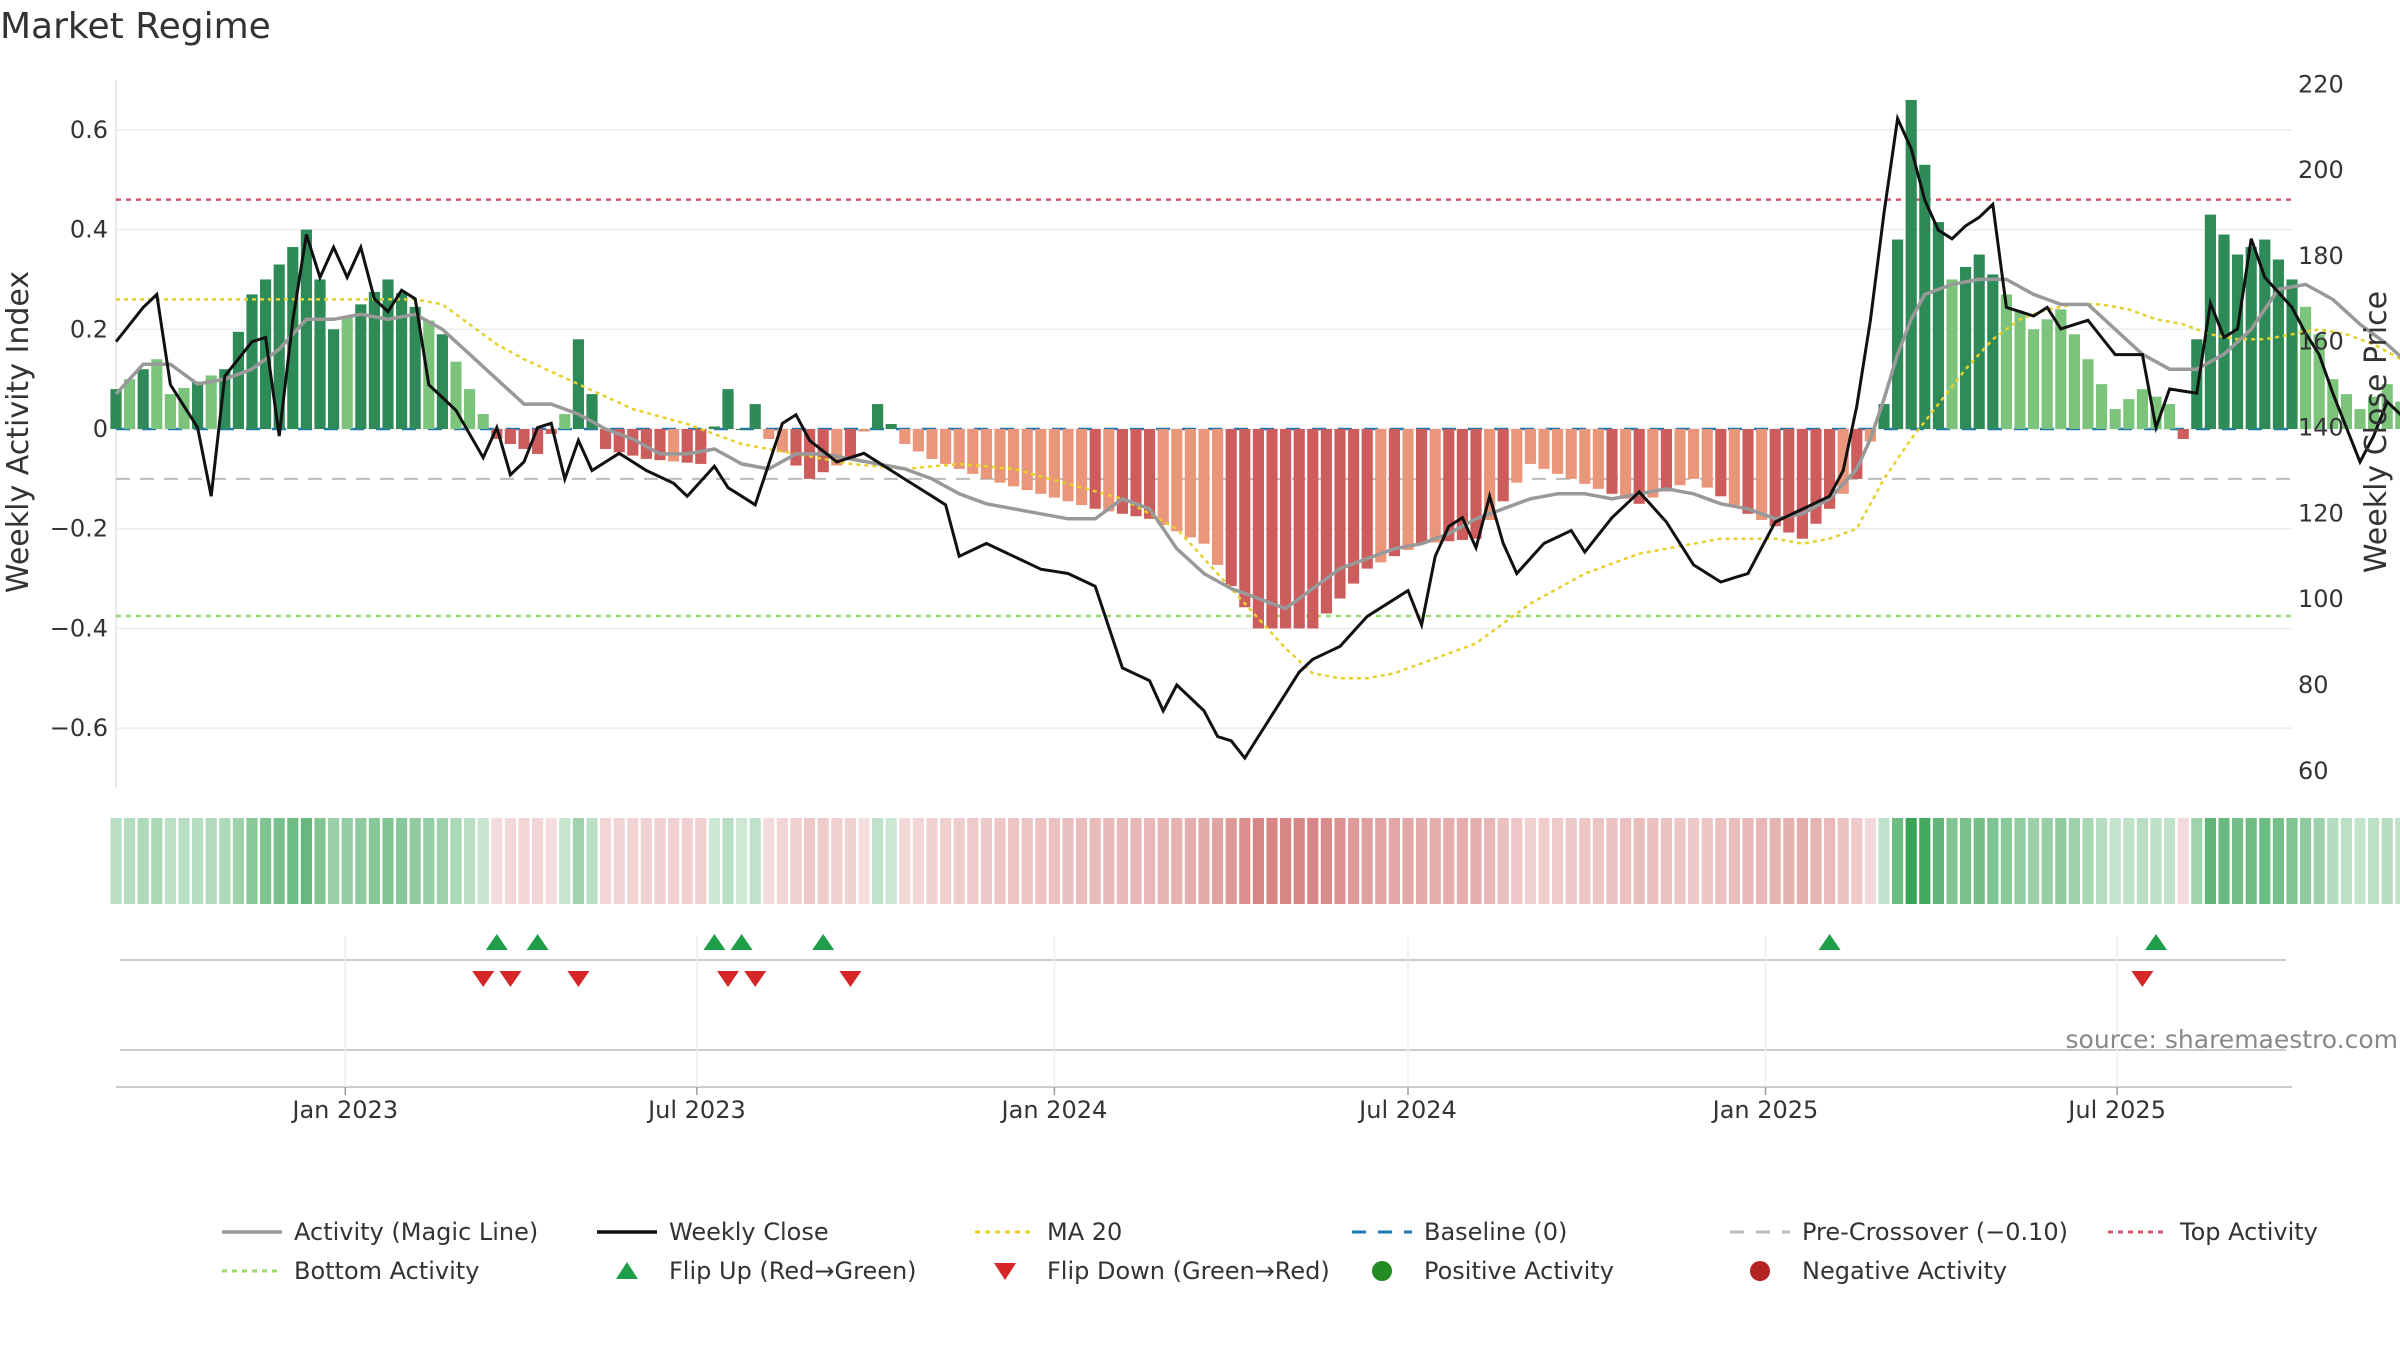 The width and height of the screenshot is (2400, 1350). Describe the element at coordinates (2313, 771) in the screenshot. I see `right-tick-label: 60` at that location.